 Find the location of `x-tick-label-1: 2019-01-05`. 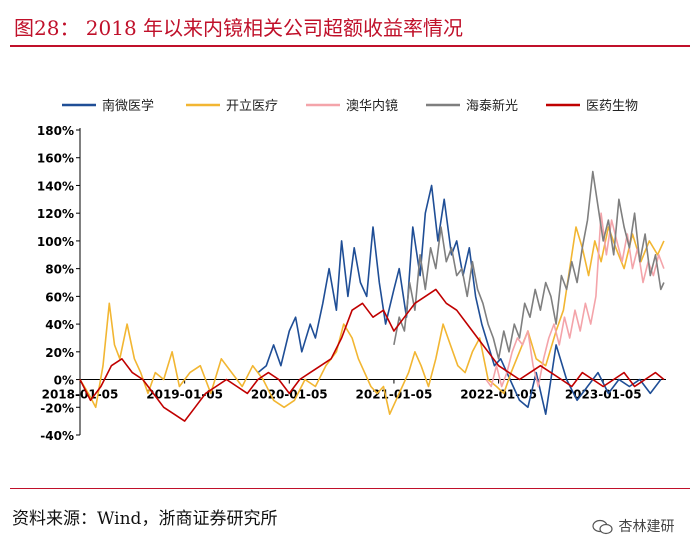

x-tick-label-1: 2019-01-05 is located at coordinates (184, 395).